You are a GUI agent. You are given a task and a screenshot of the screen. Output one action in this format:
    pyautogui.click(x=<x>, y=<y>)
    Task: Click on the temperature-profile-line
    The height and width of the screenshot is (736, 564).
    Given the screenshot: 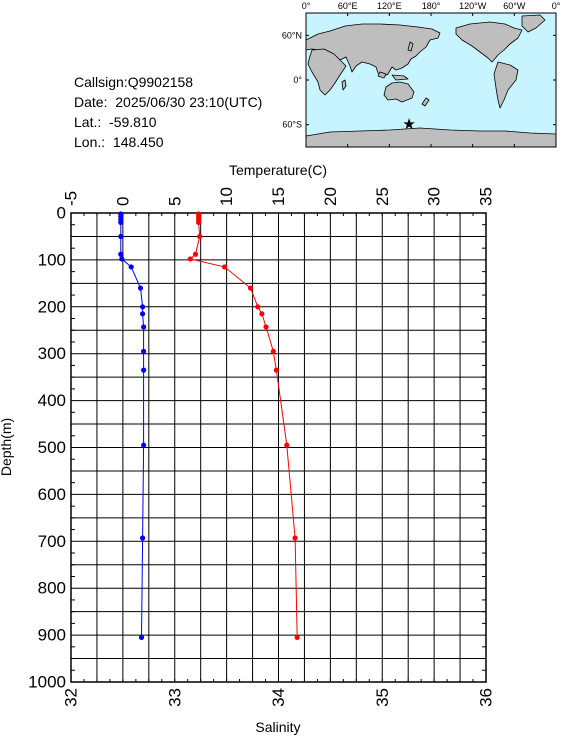 What is the action you would take?
    pyautogui.click(x=243, y=425)
    